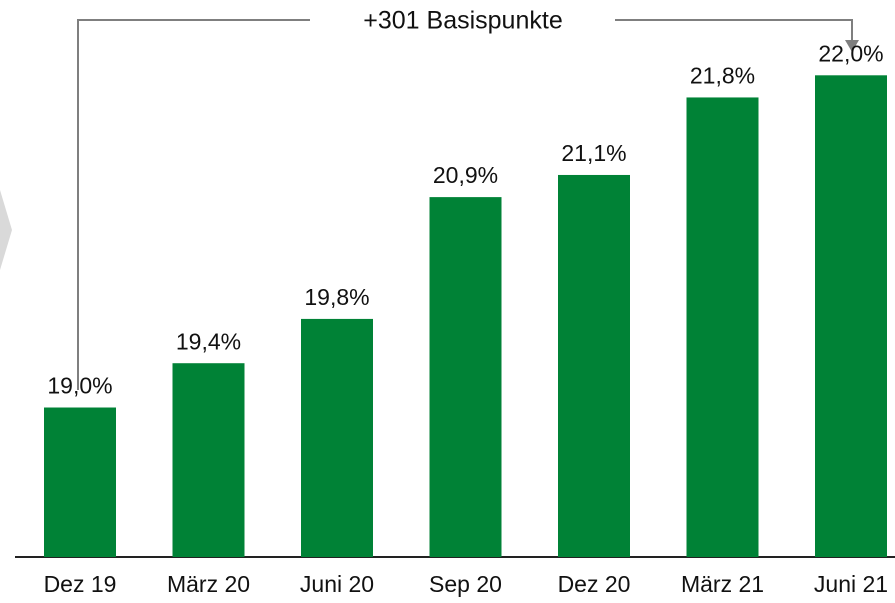 Image resolution: width=895 pixels, height=603 pixels. Describe the element at coordinates (465, 584) in the screenshot. I see `x-tick-label: Sep 20` at that location.